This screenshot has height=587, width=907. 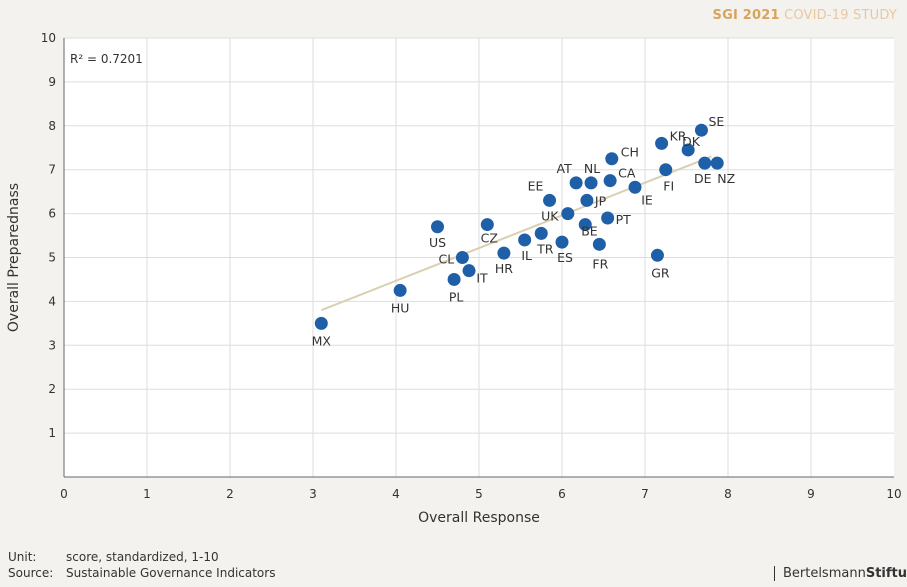 I want to click on data-point-pl, so click(x=454, y=279).